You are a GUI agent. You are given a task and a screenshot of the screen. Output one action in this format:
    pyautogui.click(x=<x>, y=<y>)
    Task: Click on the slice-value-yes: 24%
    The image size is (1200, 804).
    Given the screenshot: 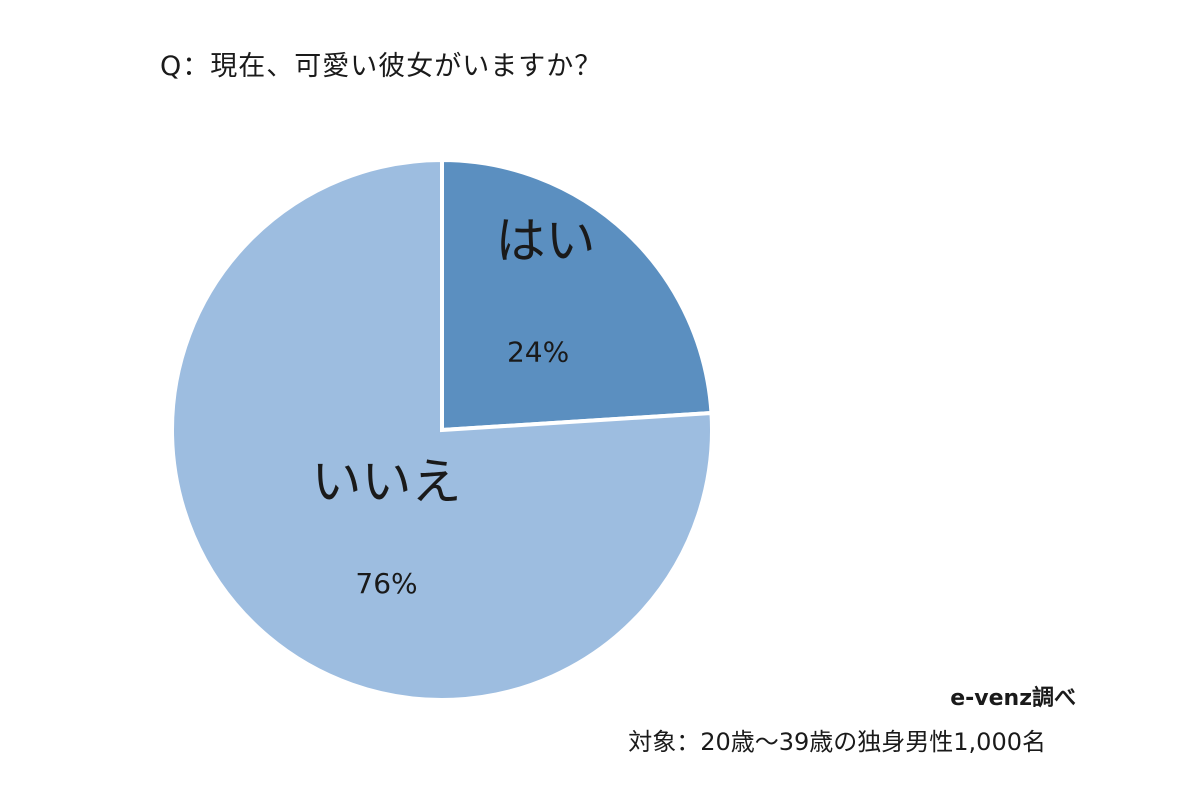 What is the action you would take?
    pyautogui.click(x=538, y=352)
    